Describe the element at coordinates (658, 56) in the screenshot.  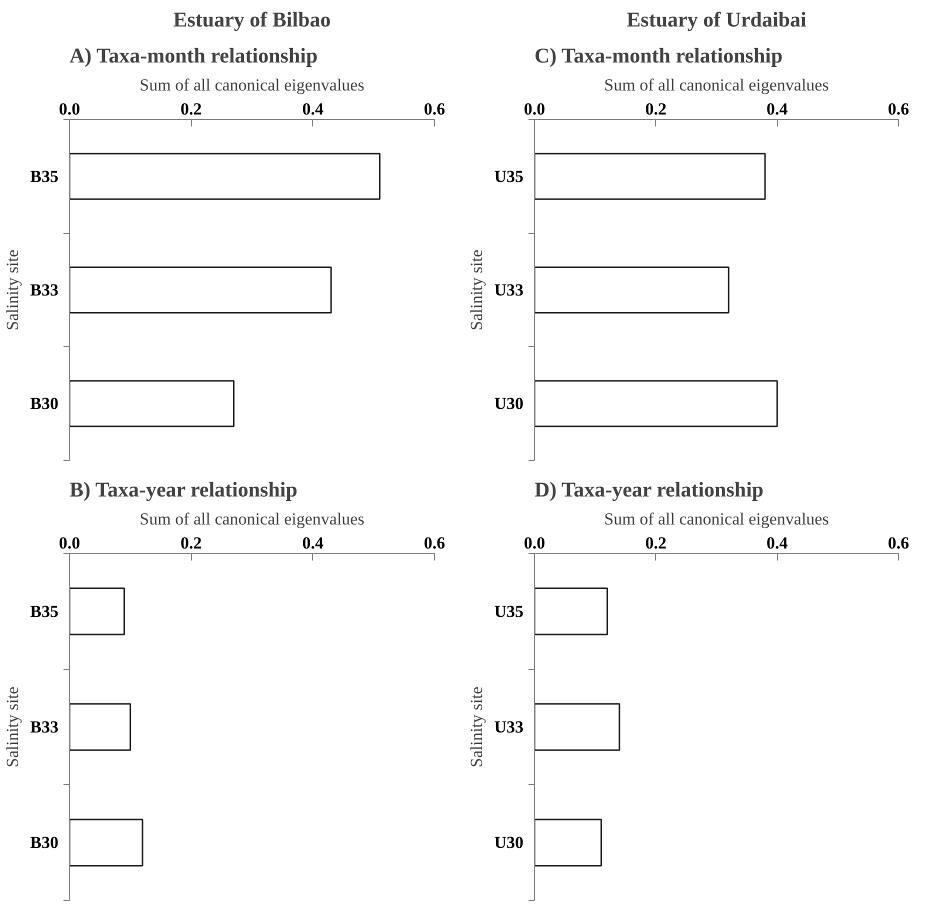
I see `chart-subtitle: C) Taxa-month relationship` at that location.